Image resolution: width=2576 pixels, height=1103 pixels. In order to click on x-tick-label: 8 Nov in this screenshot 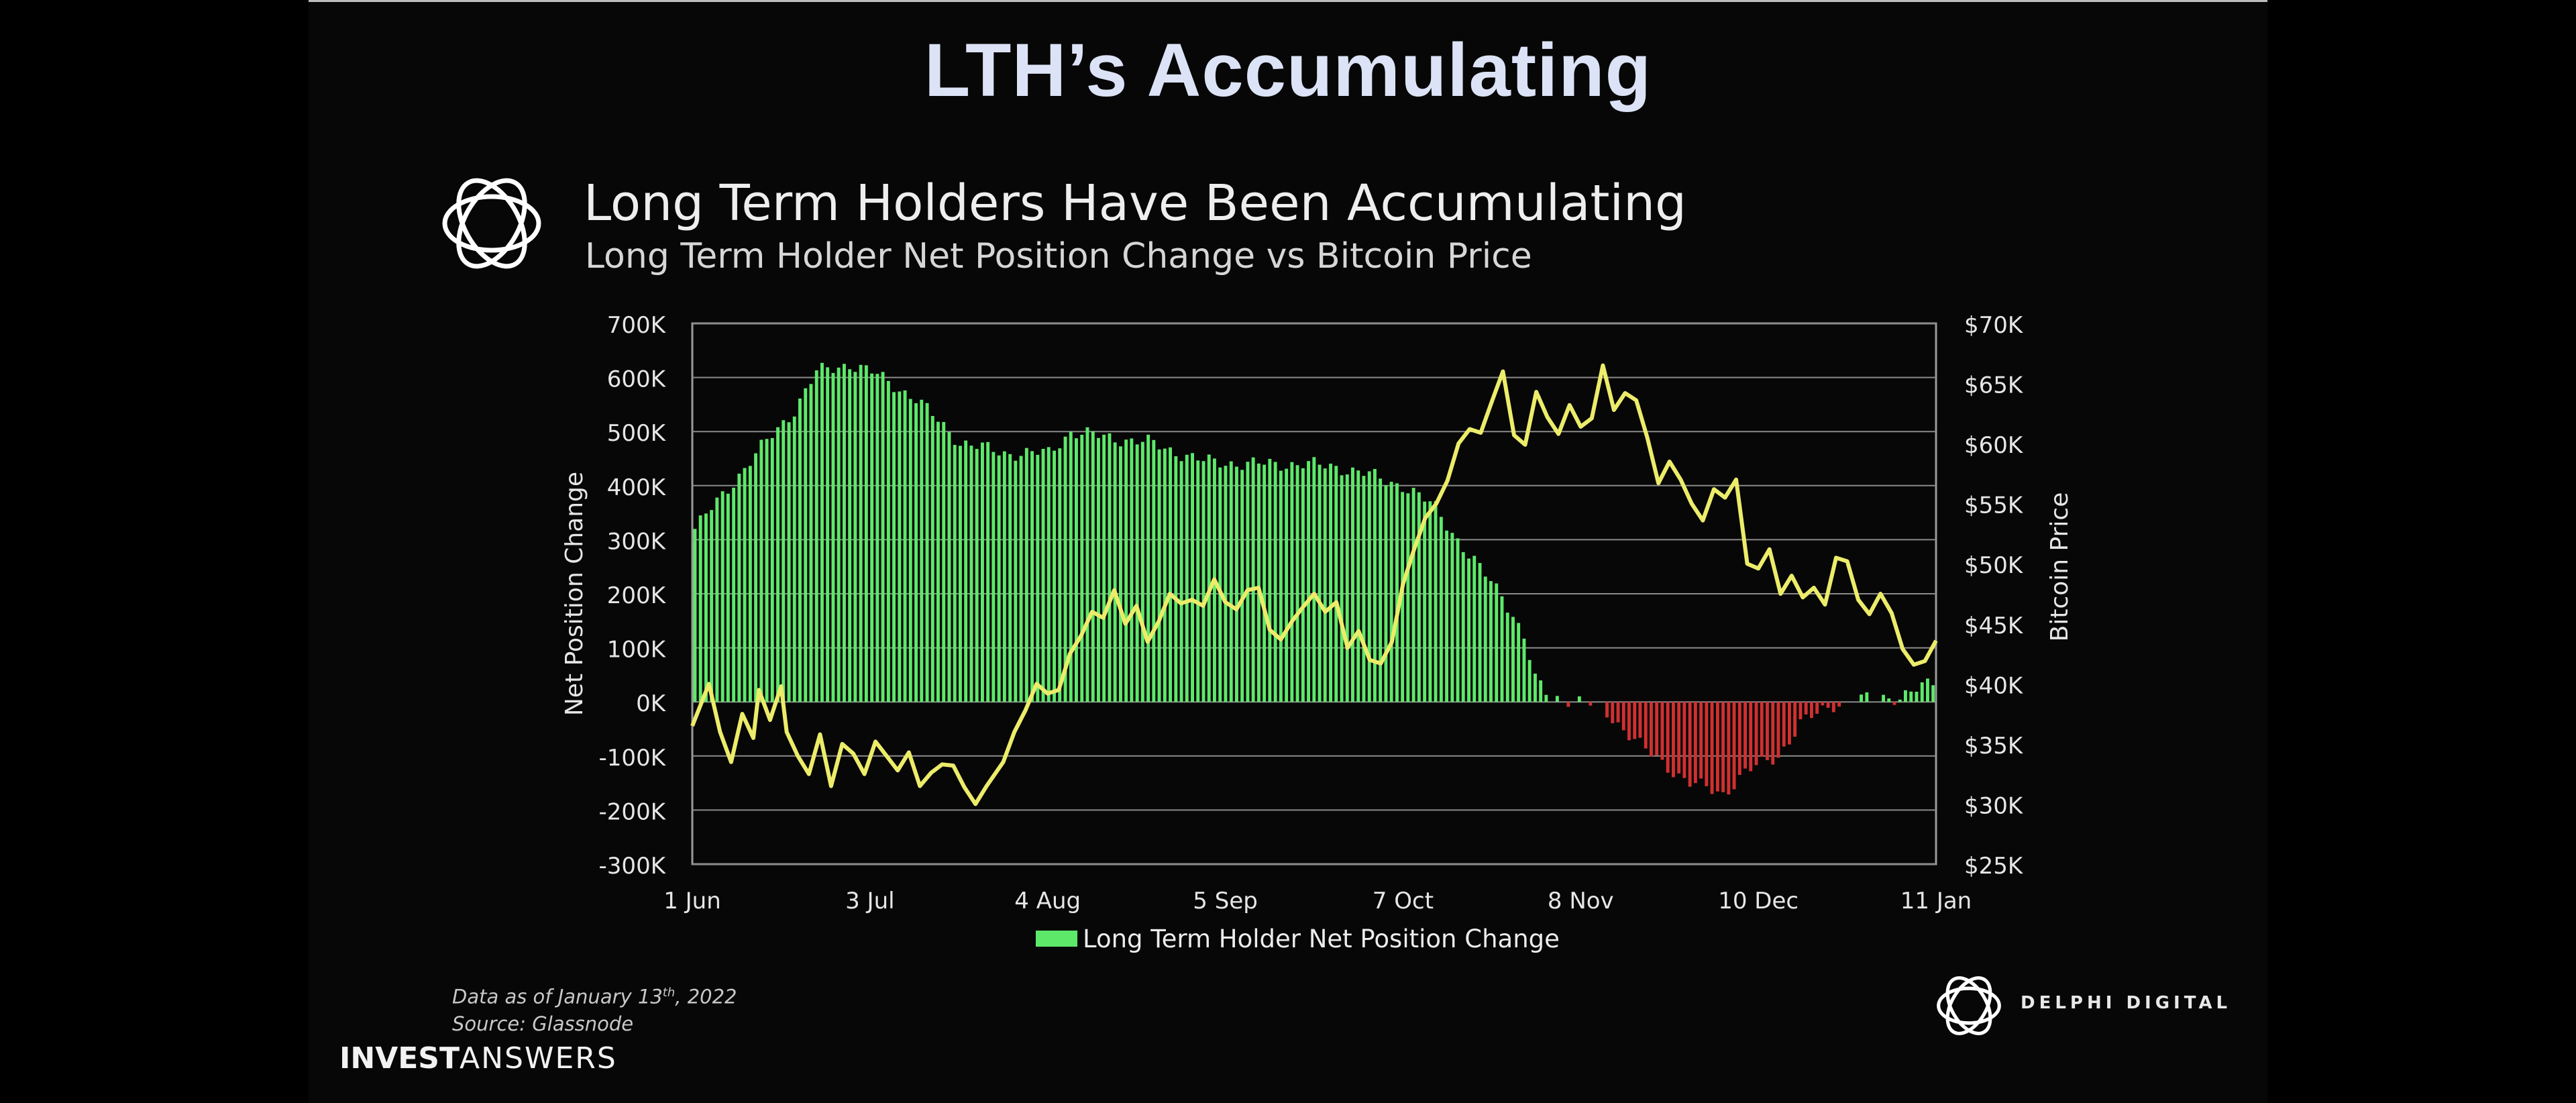, I will do `click(1581, 901)`.